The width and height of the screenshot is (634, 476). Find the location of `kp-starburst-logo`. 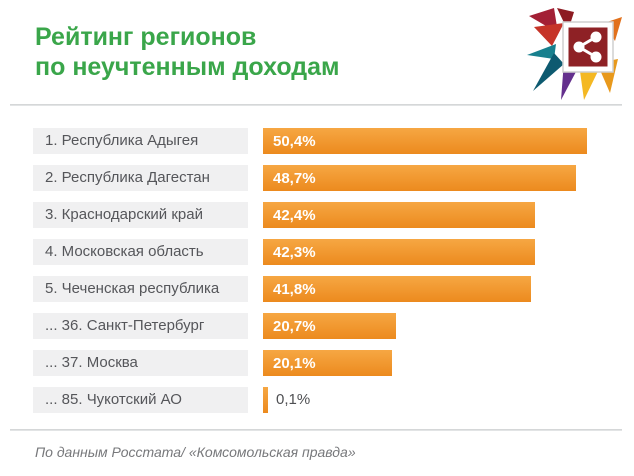

kp-starburst-logo is located at coordinates (574, 54).